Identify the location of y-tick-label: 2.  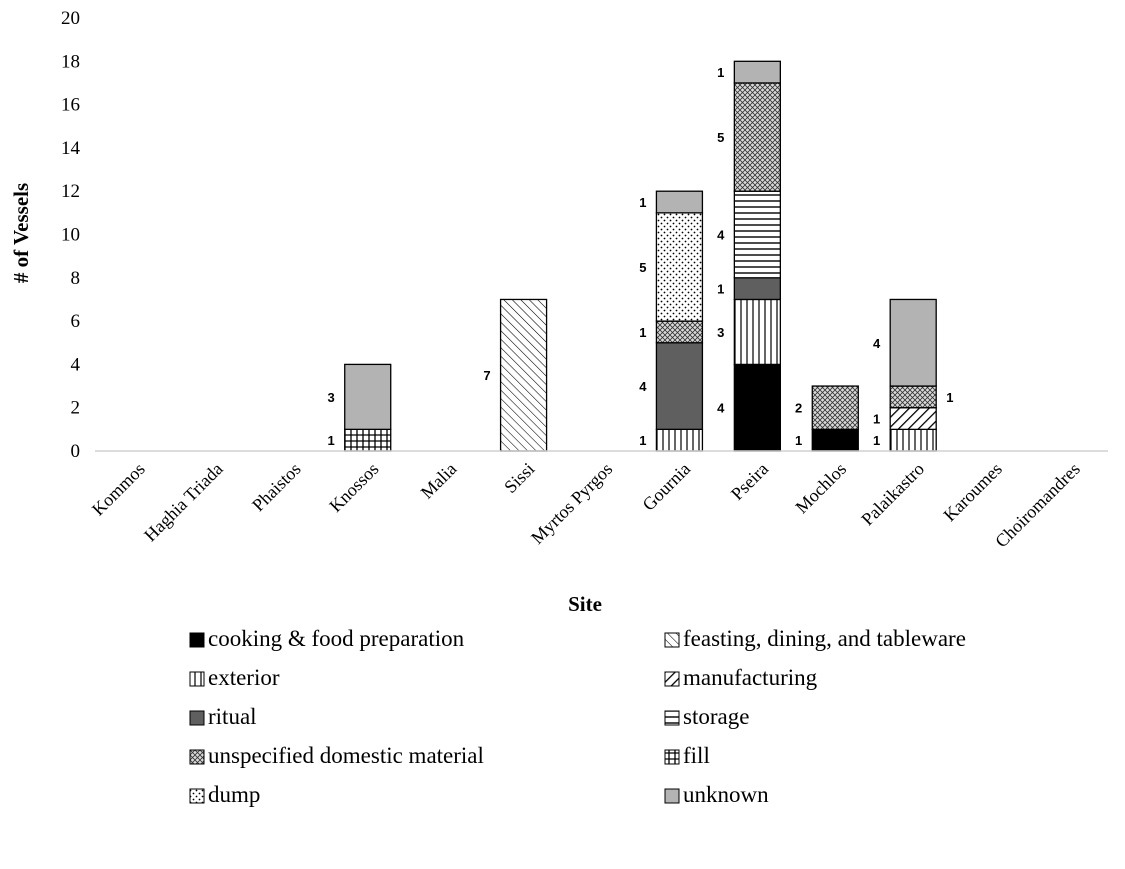
(76, 408).